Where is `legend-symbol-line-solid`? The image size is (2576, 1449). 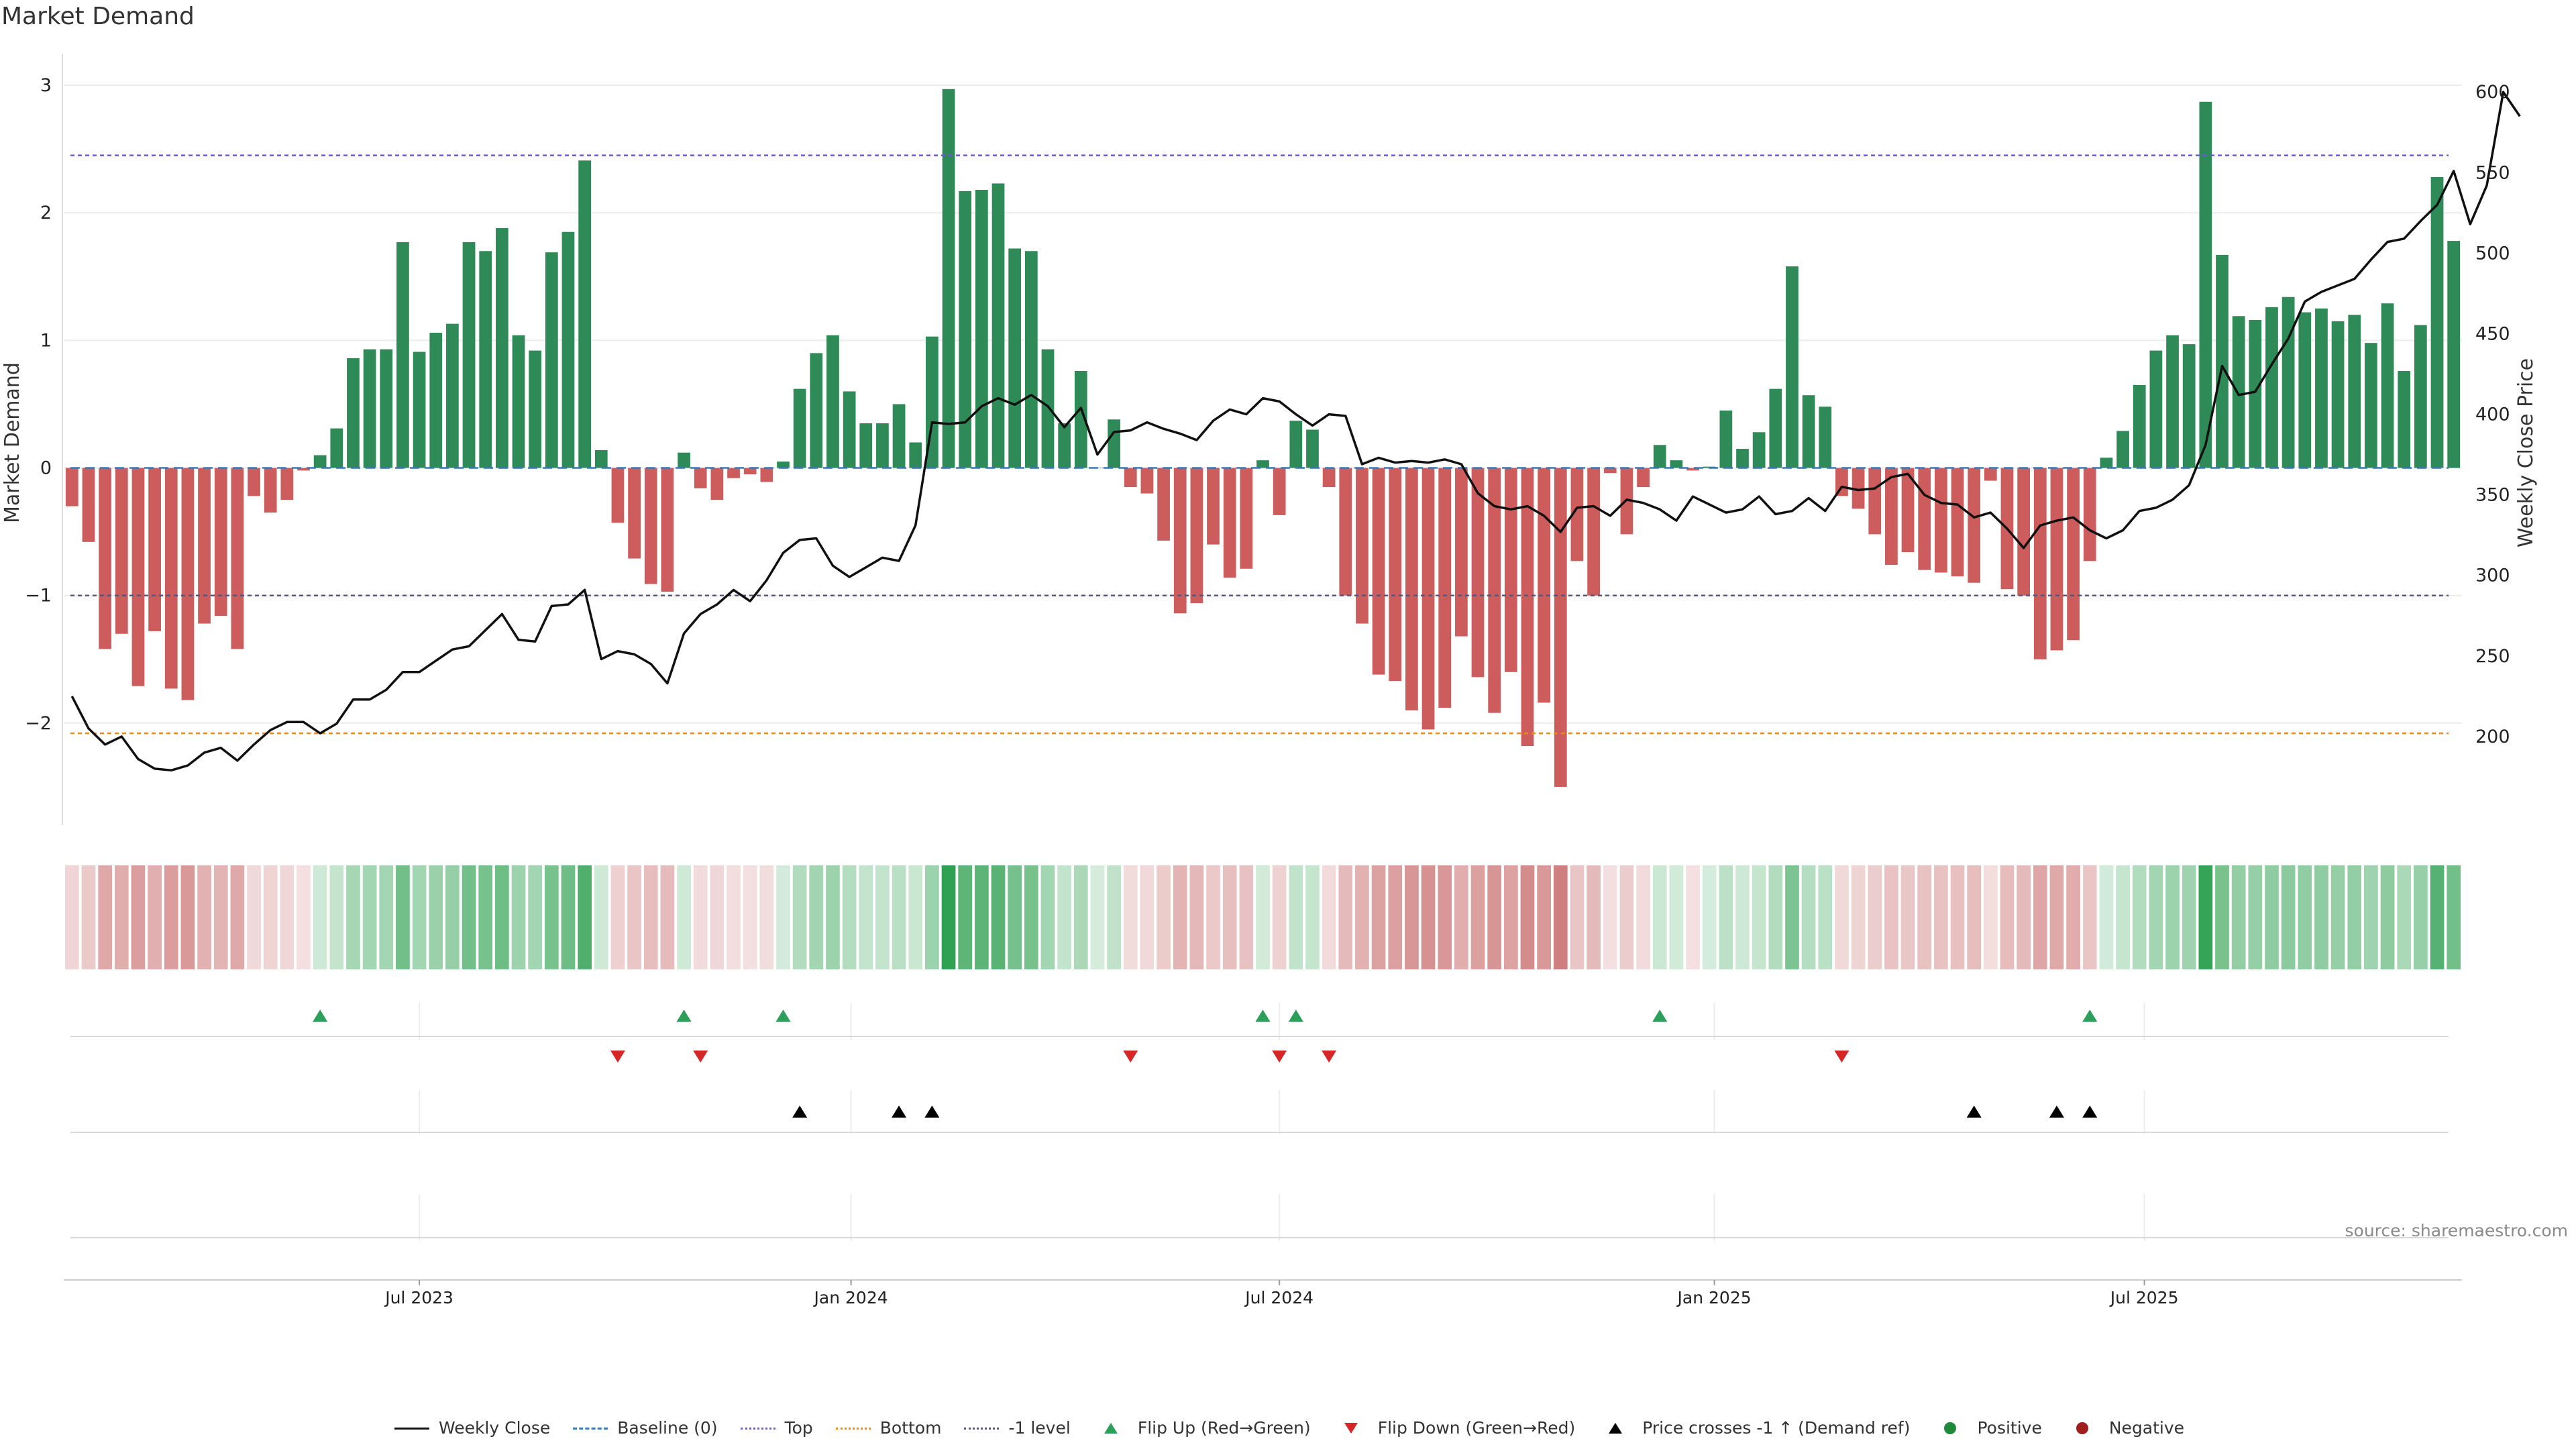
legend-symbol-line-solid is located at coordinates (412, 1428).